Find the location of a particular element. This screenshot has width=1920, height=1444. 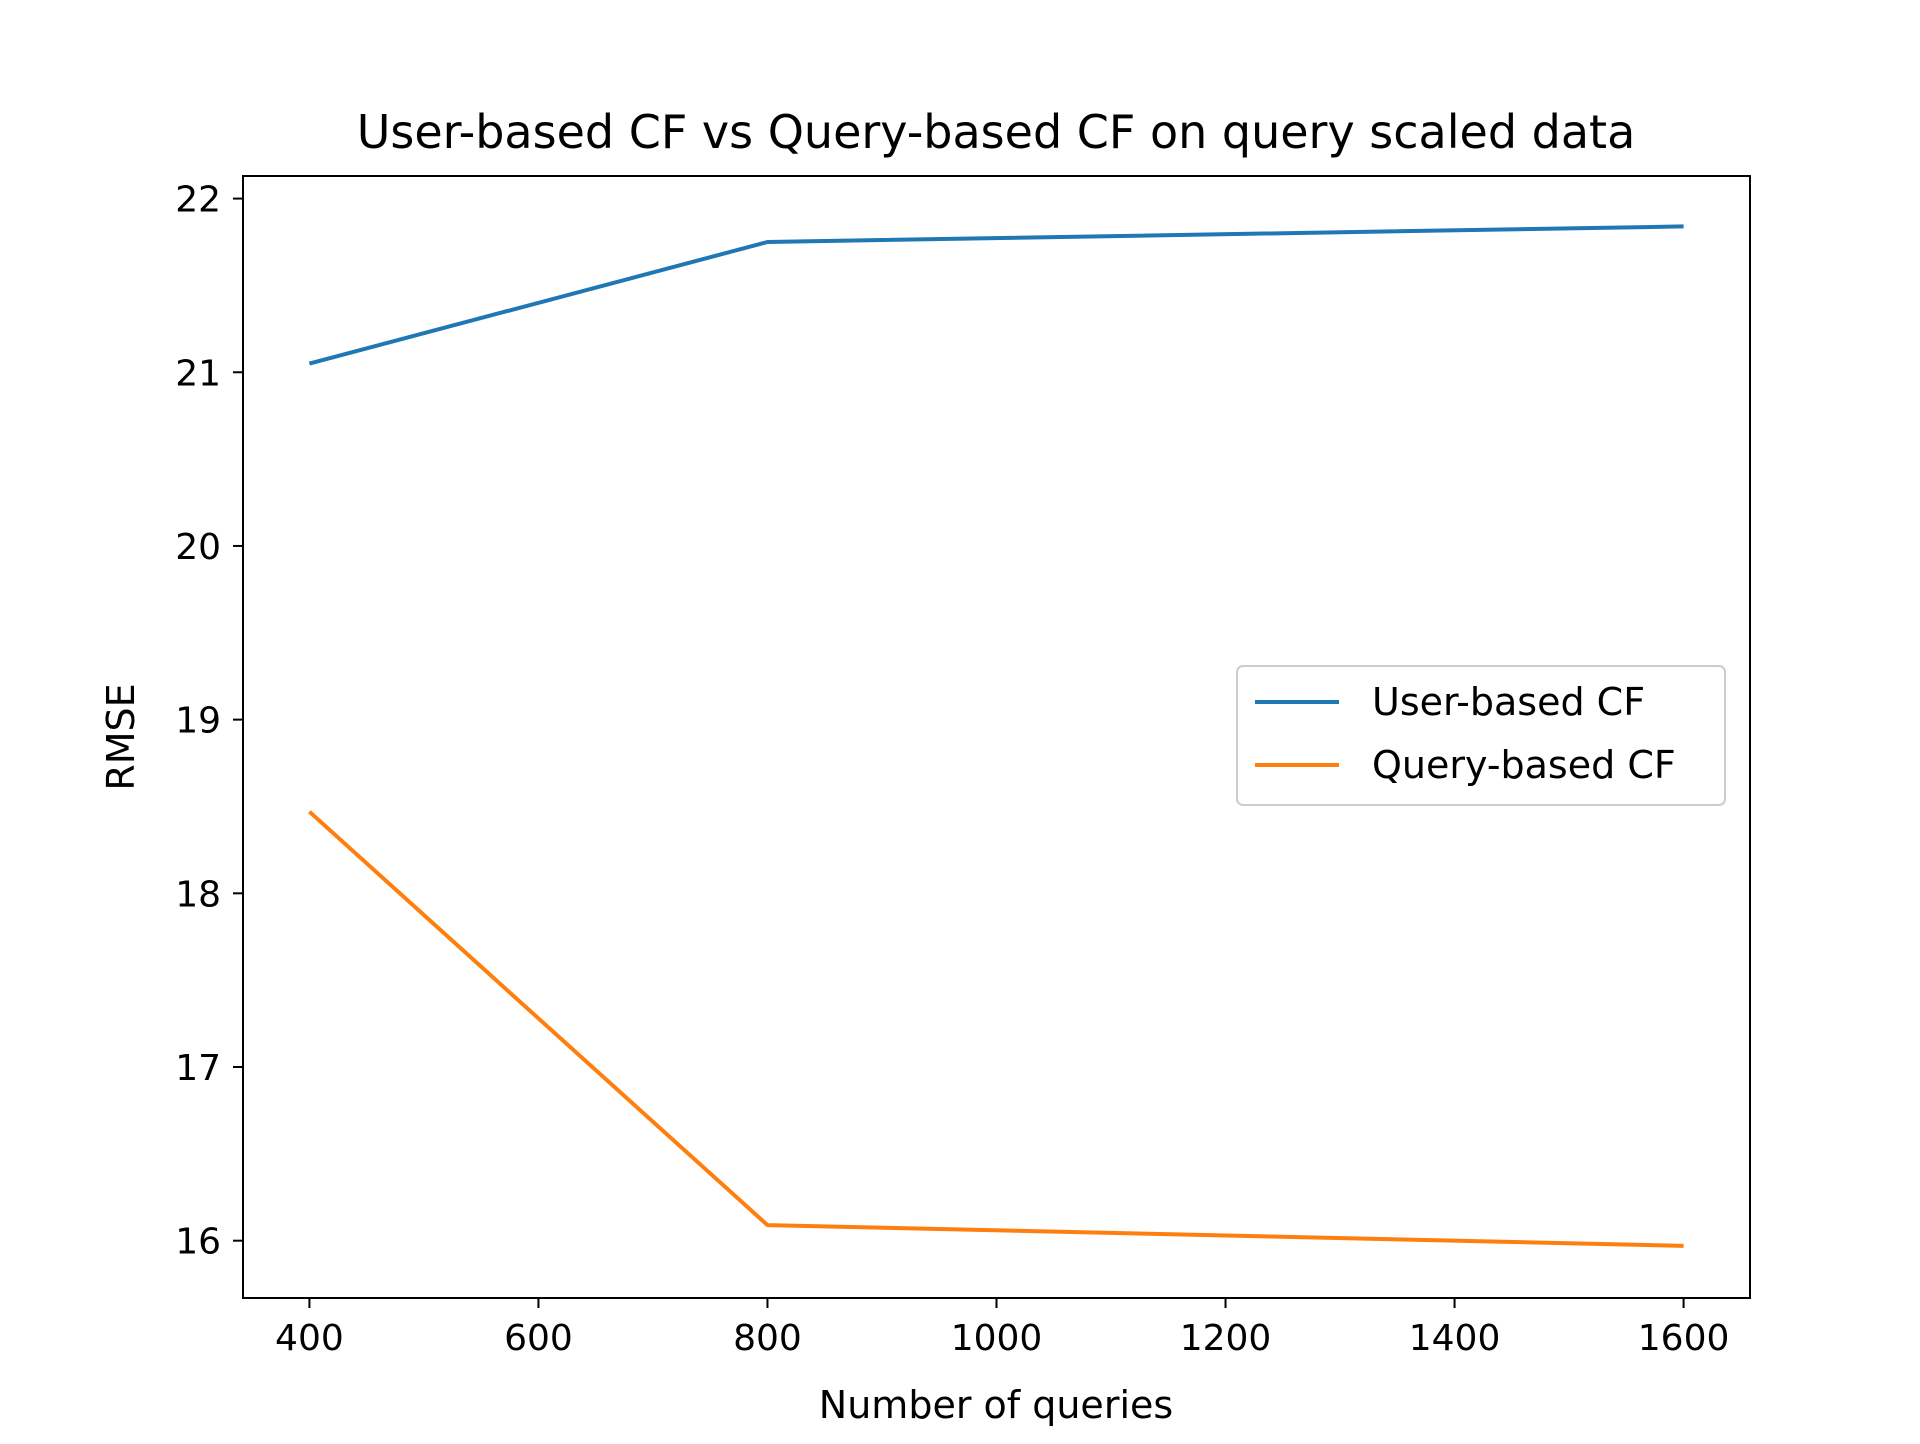

y-axis-label: RMSE is located at coordinates (121, 736).